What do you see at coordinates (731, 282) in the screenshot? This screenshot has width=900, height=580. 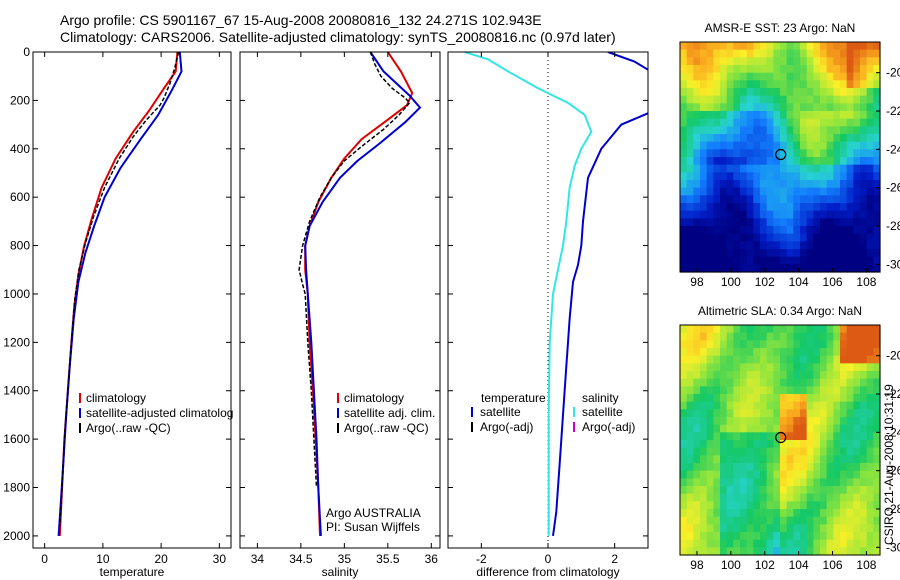 I see `x-tick-label: 100` at bounding box center [731, 282].